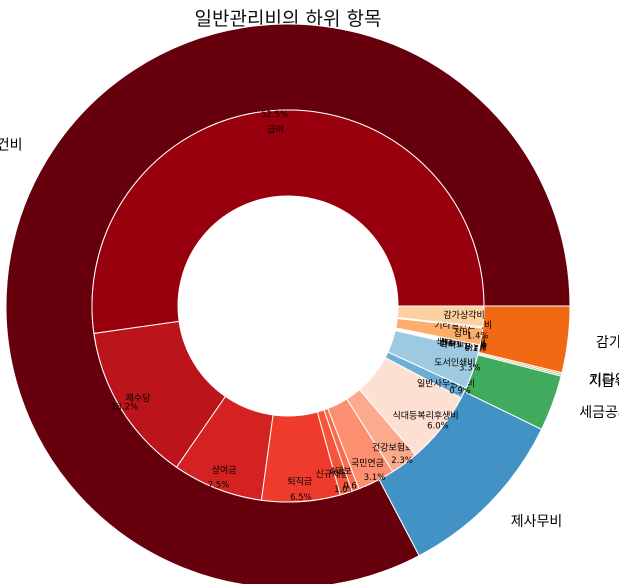  Describe the element at coordinates (463, 315) in the screenshot. I see `inner-label: 감가상각비` at that location.